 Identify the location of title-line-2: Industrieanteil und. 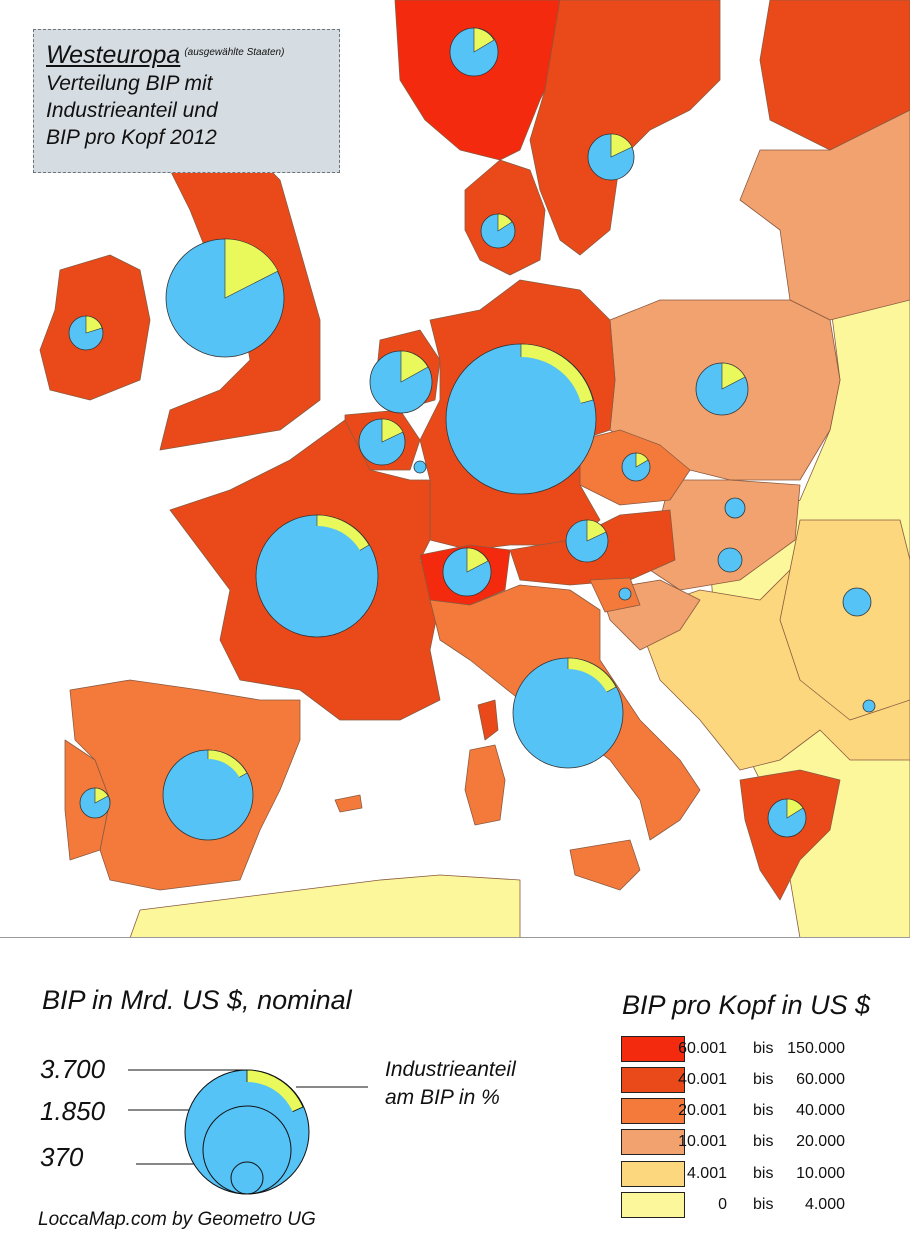
(132, 110).